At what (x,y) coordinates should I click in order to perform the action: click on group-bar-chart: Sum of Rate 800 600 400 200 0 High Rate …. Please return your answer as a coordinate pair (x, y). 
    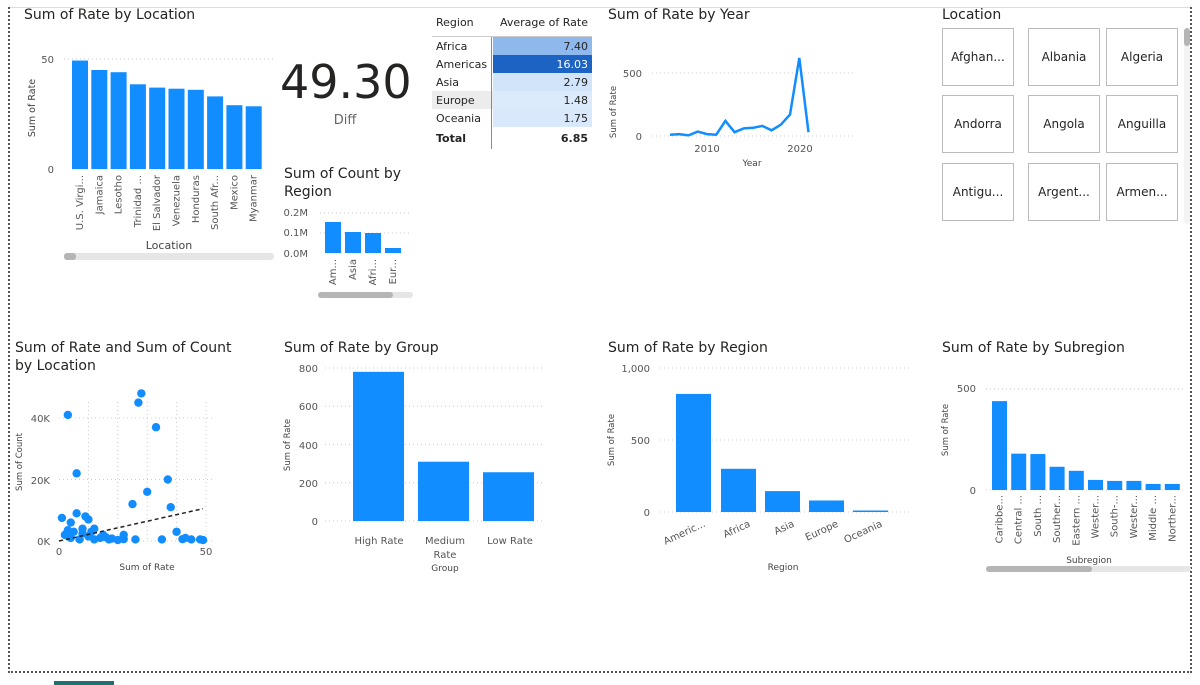
    Looking at the image, I should click on (415, 470).